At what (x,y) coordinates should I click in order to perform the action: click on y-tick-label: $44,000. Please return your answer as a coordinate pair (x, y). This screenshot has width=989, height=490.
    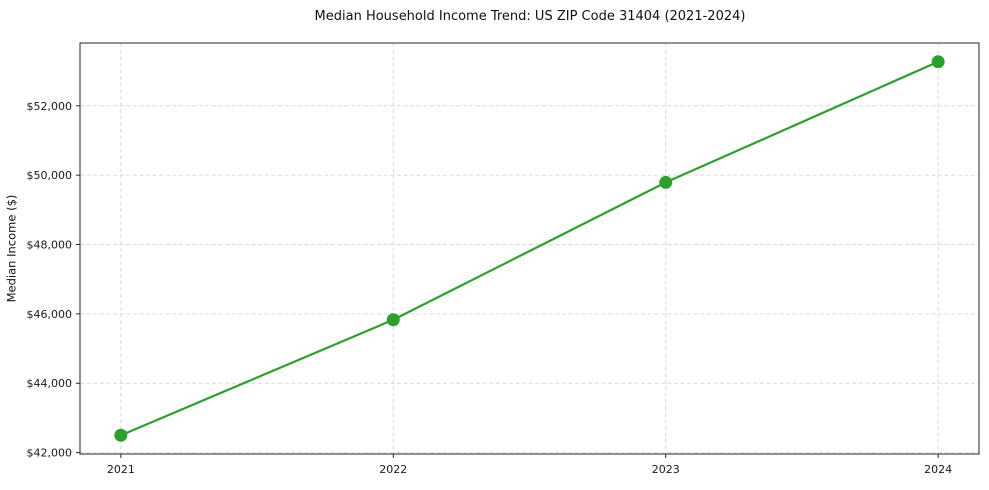
    Looking at the image, I should click on (50, 383).